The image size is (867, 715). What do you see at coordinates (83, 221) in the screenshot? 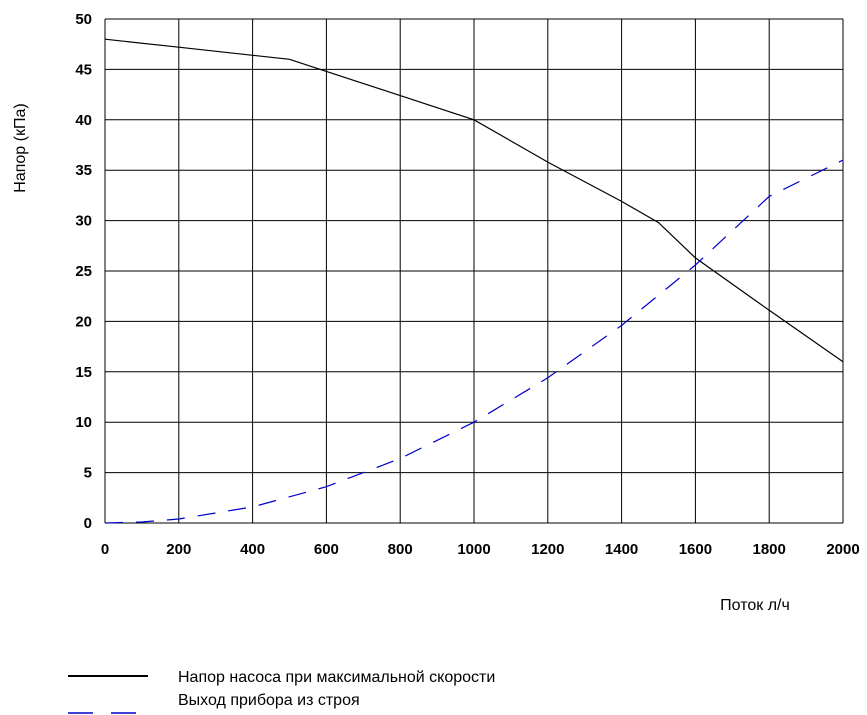
I see `y-tick-label: 30` at bounding box center [83, 221].